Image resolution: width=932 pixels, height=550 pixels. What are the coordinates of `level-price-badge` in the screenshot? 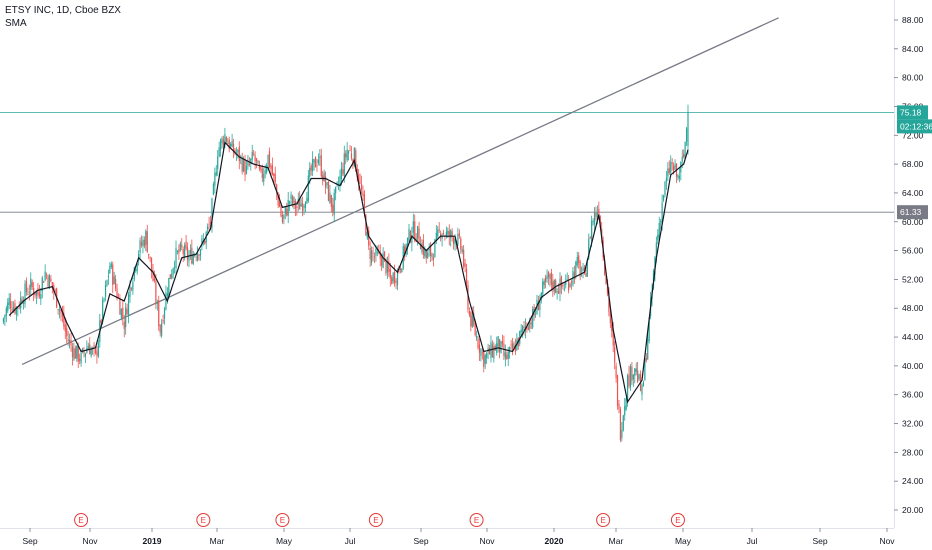 It's located at (912, 212).